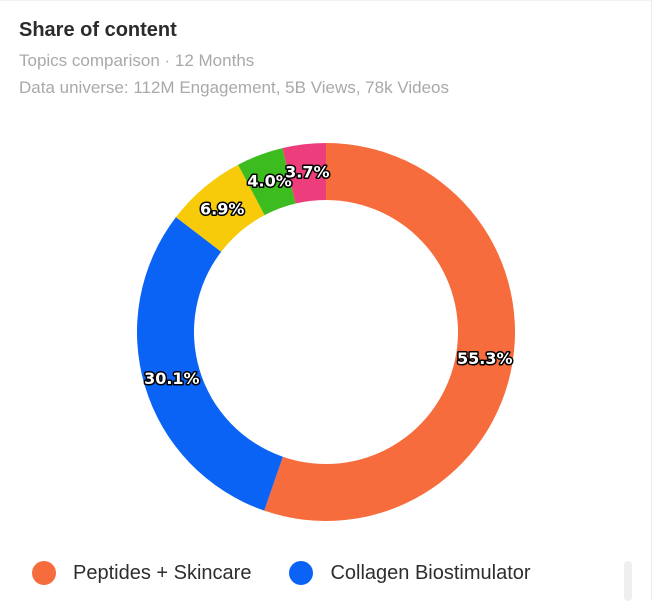  I want to click on legend-swatch-peptides-skincare, so click(44, 573).